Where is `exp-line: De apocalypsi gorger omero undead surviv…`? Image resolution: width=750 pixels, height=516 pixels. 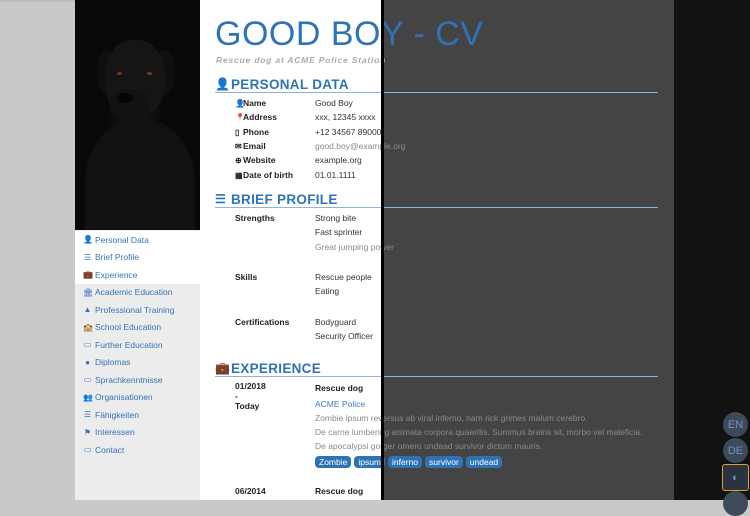
exp-line: De apocalypsi gorger omero undead surviv… is located at coordinates (429, 446).